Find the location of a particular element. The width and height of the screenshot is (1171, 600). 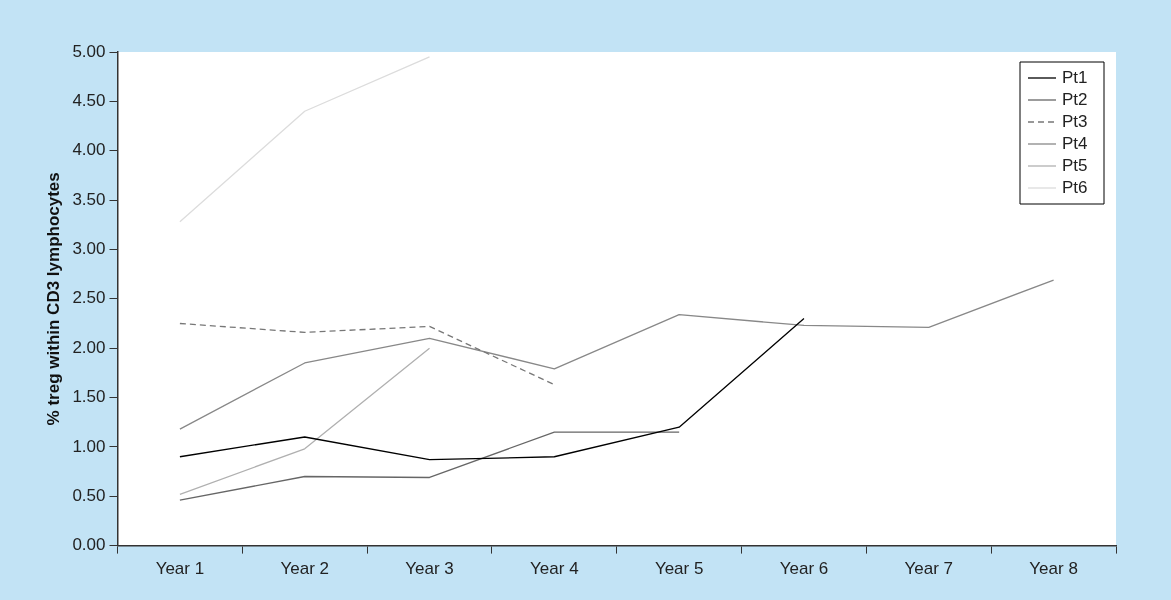

legend-label: Pt5 is located at coordinates (1075, 165).